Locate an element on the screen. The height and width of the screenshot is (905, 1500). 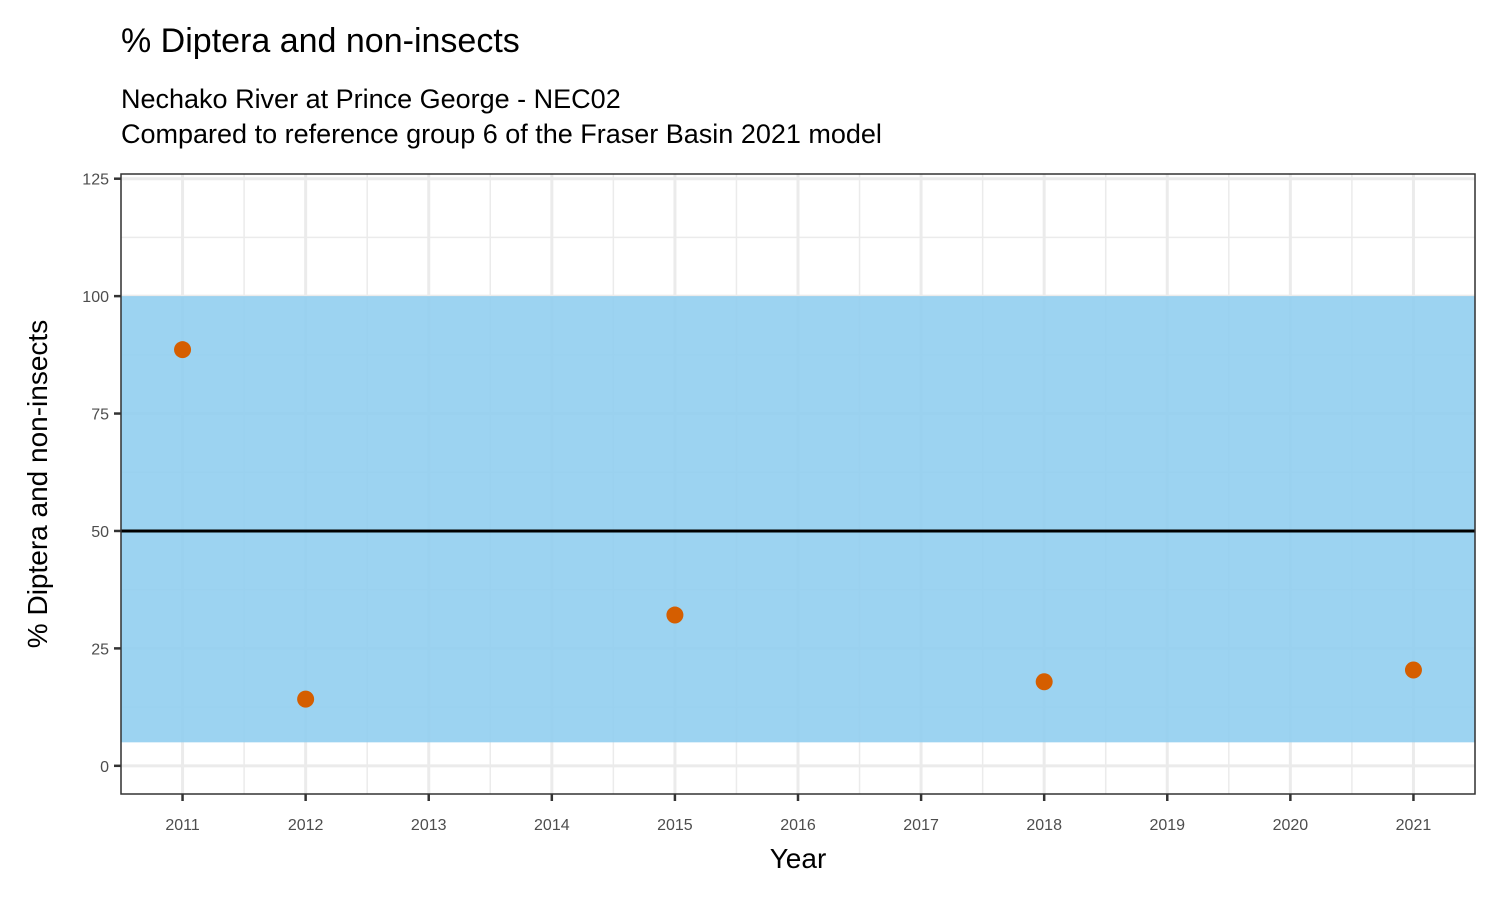
x-tick-label: 2011 is located at coordinates (182, 825).